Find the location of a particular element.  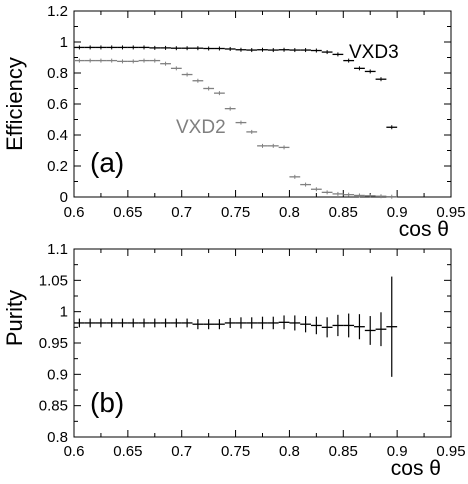

purity-y-axis-label: Purity is located at coordinates (14, 318).